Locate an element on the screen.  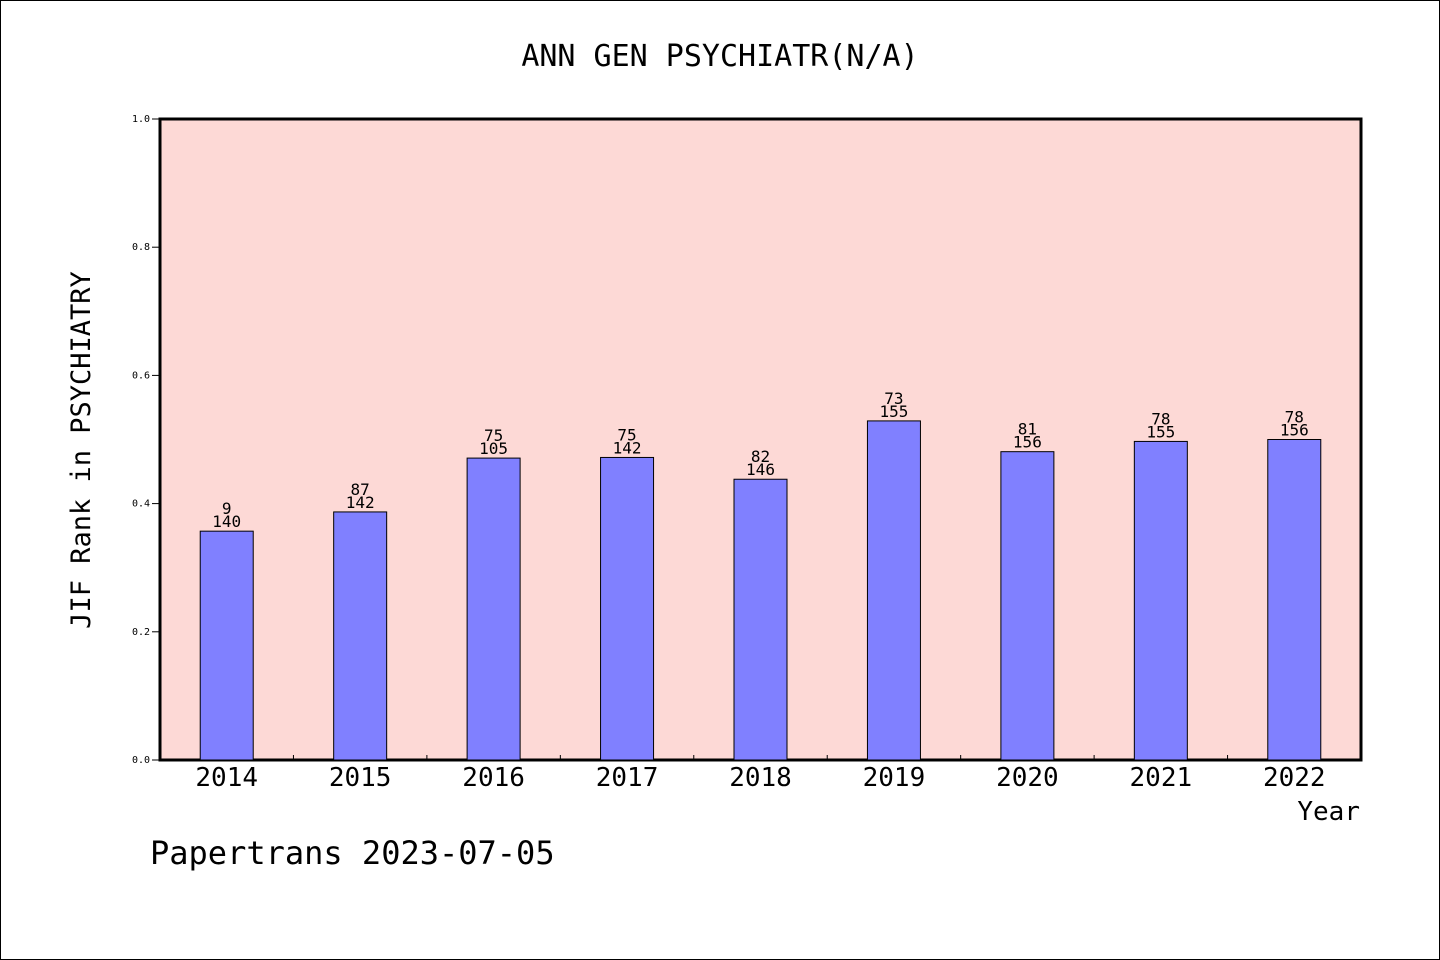
y-axis-title: JIF Rank in PSYCHIATRY is located at coordinates (81, 450).